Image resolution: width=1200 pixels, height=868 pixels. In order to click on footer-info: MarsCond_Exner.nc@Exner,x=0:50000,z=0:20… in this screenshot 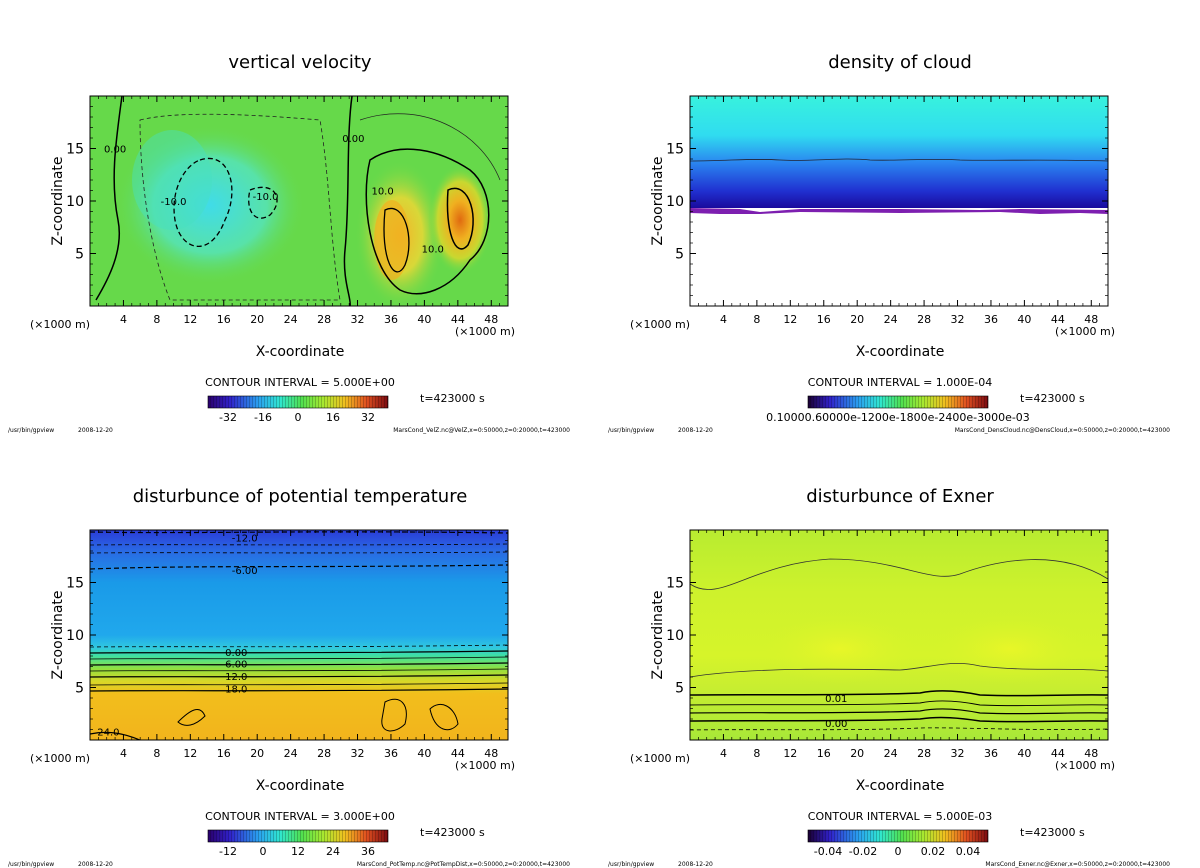, I will do `click(1077, 864)`.